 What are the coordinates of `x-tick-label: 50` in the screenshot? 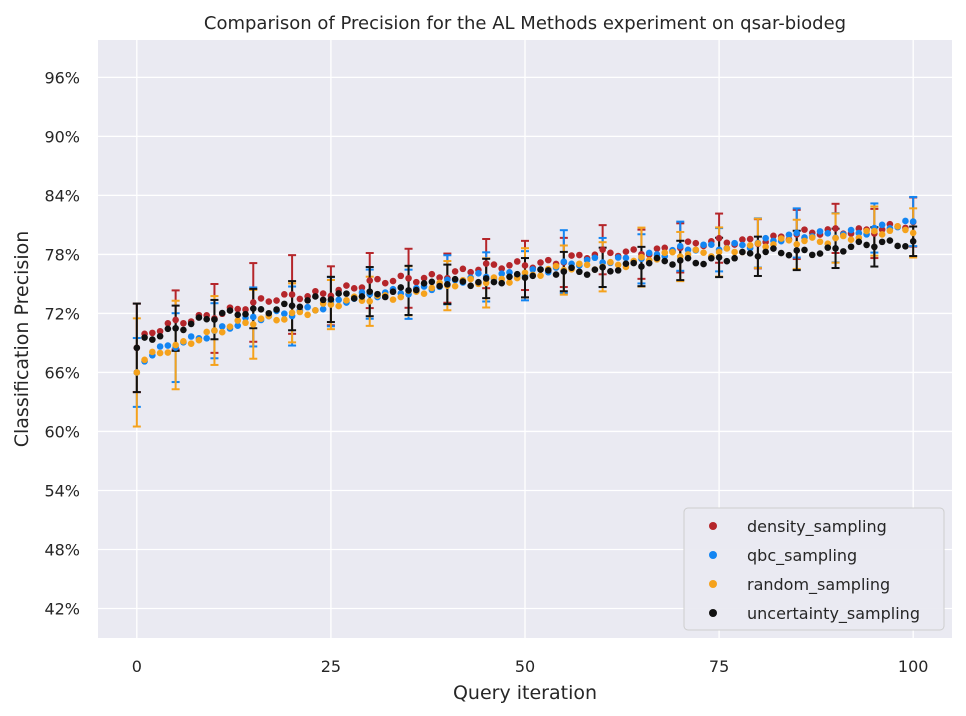 It's located at (525, 666).